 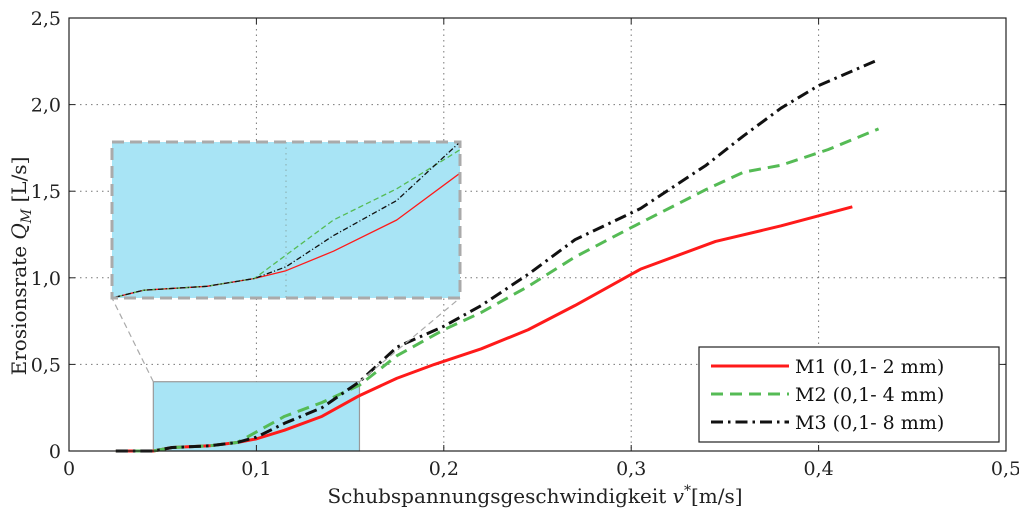 I want to click on y-tick-label: 2,0, so click(x=46, y=106).